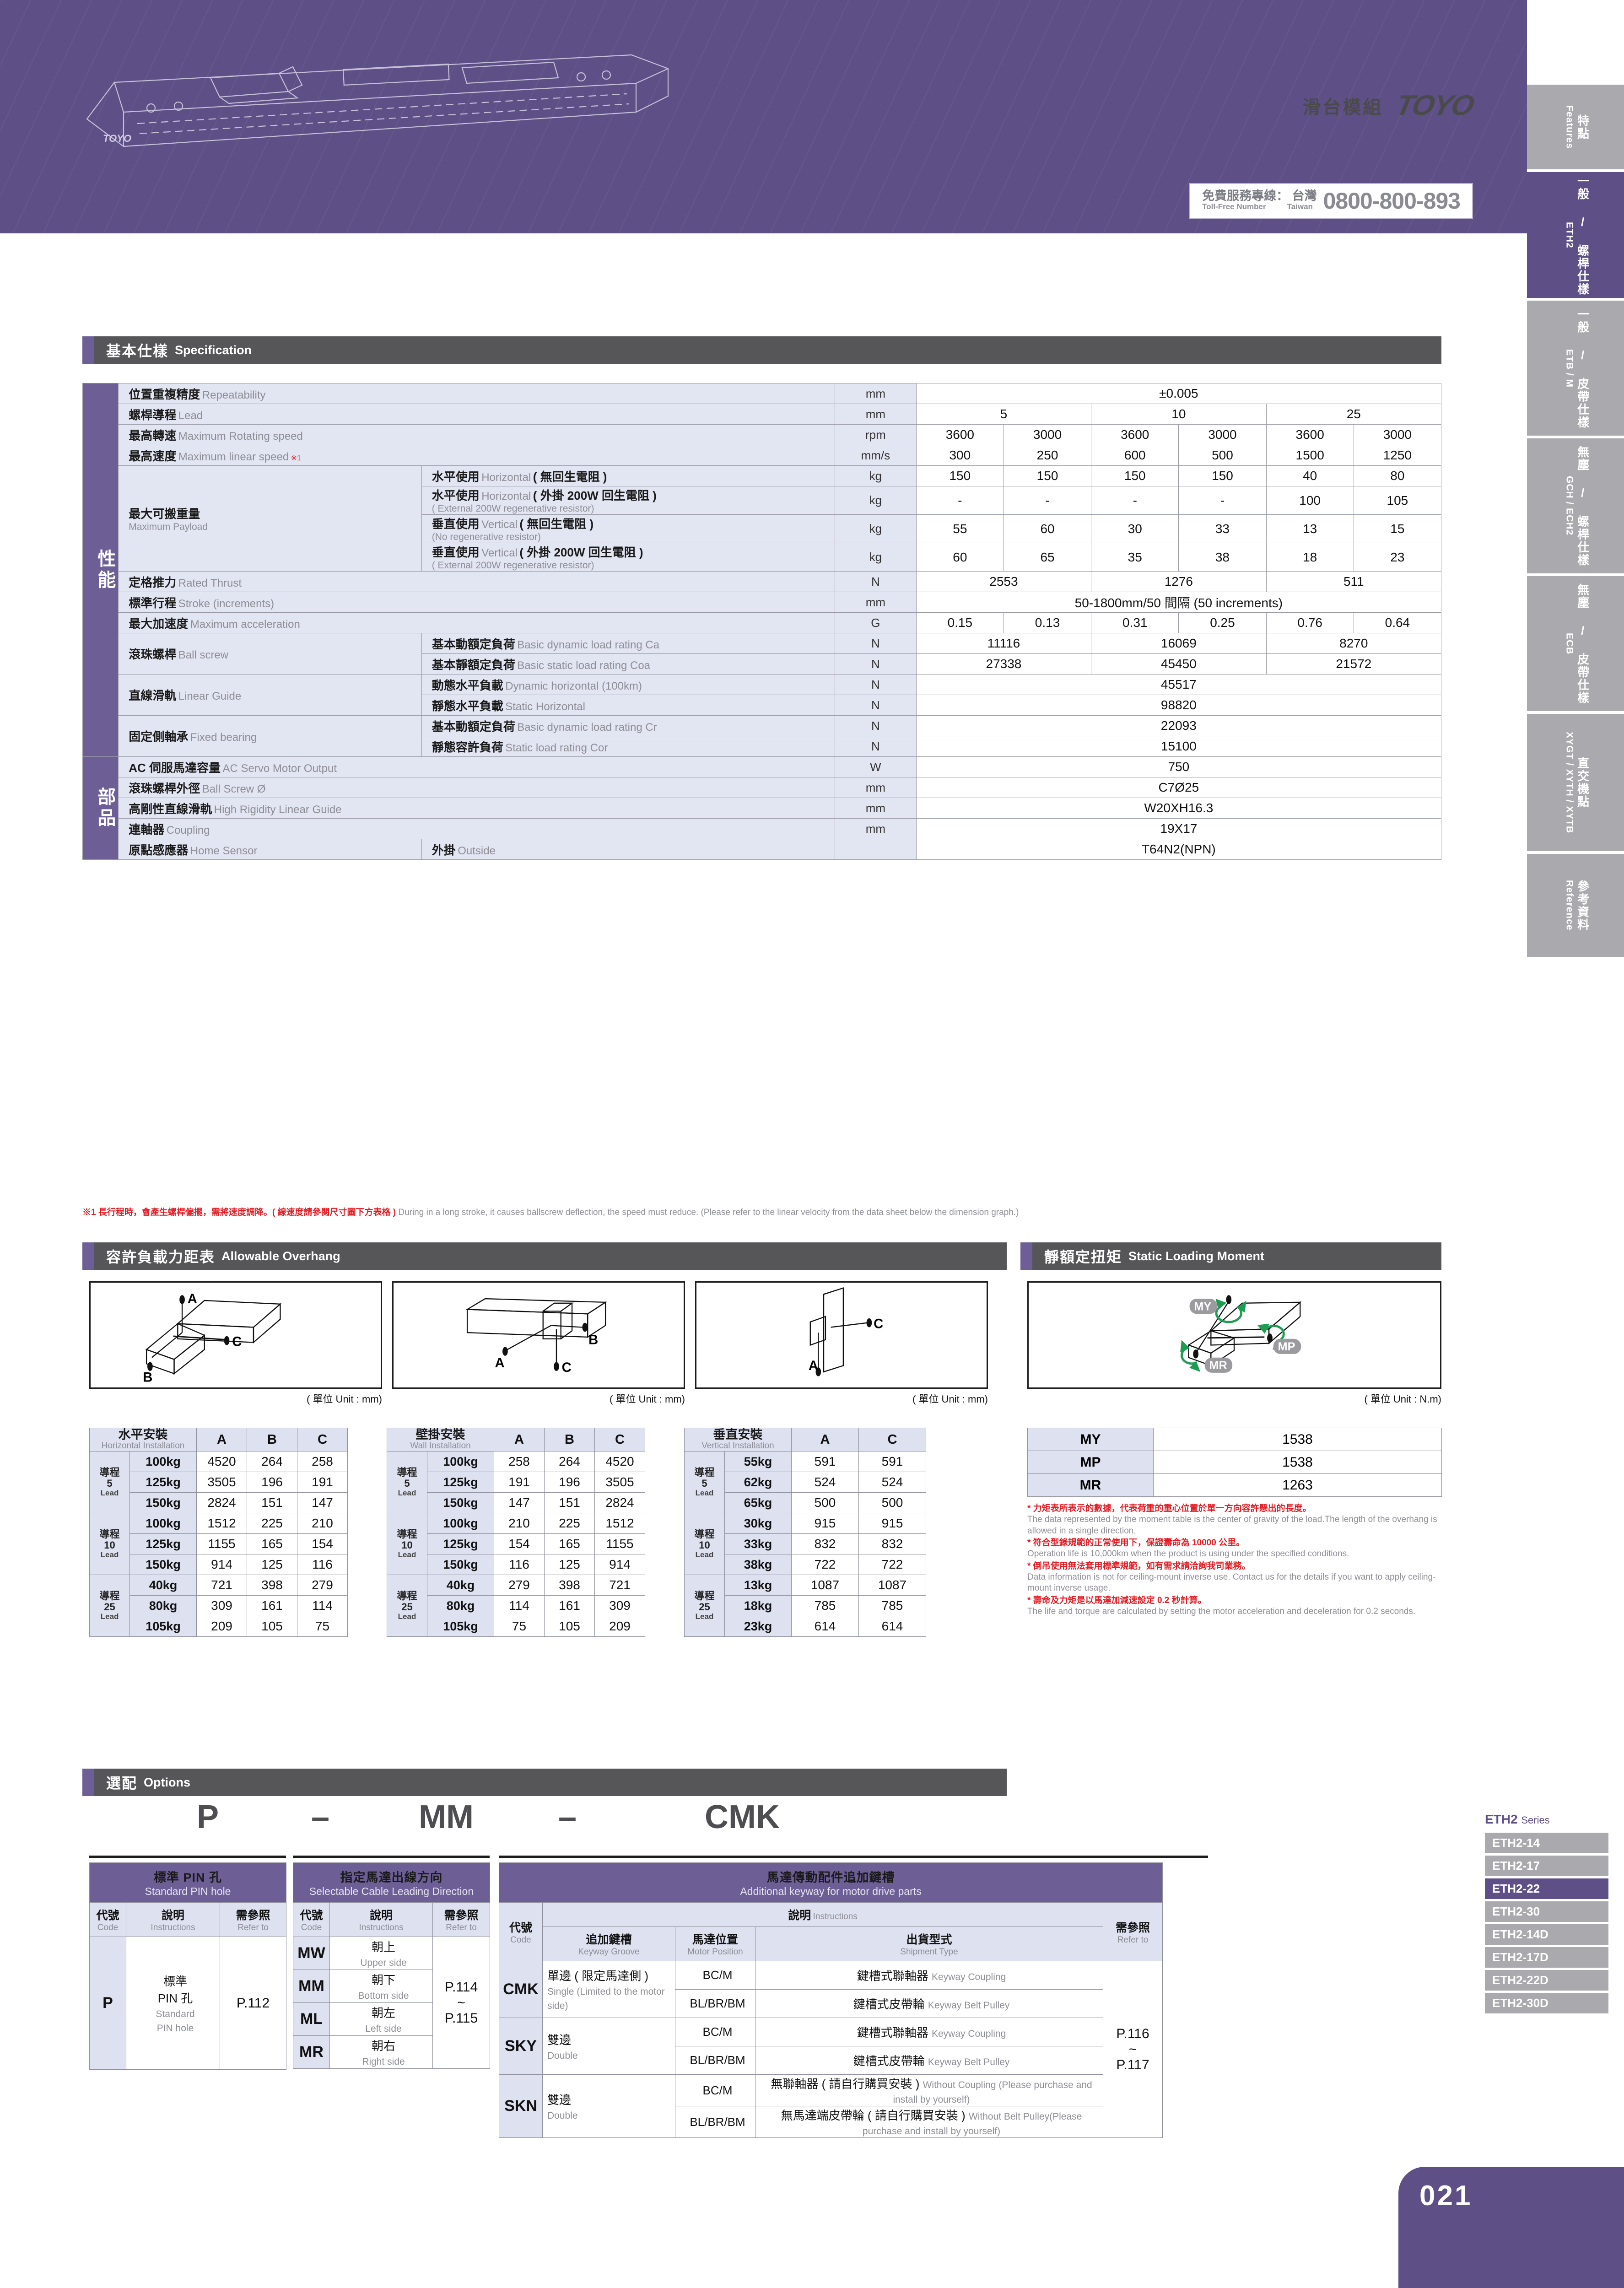 The height and width of the screenshot is (2288, 1624). I want to click on overhang-title: 水平安裝 Horizontal Installation, so click(143, 1439).